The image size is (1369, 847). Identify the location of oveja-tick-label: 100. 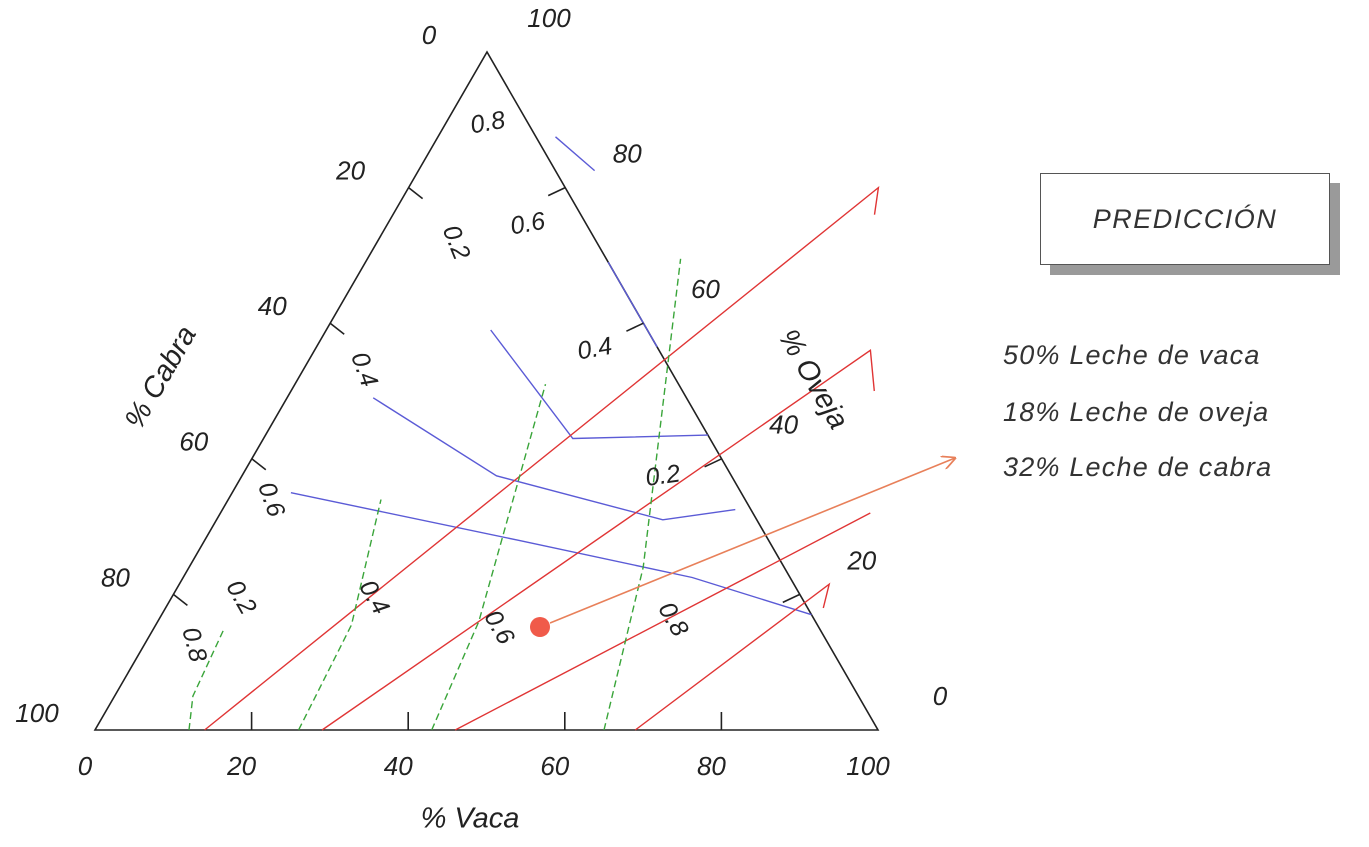
(549, 18).